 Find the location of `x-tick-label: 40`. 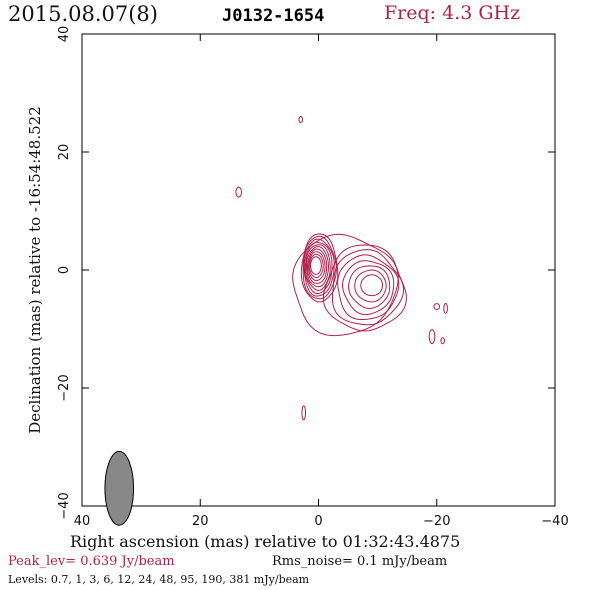

x-tick-label: 40 is located at coordinates (82, 521).